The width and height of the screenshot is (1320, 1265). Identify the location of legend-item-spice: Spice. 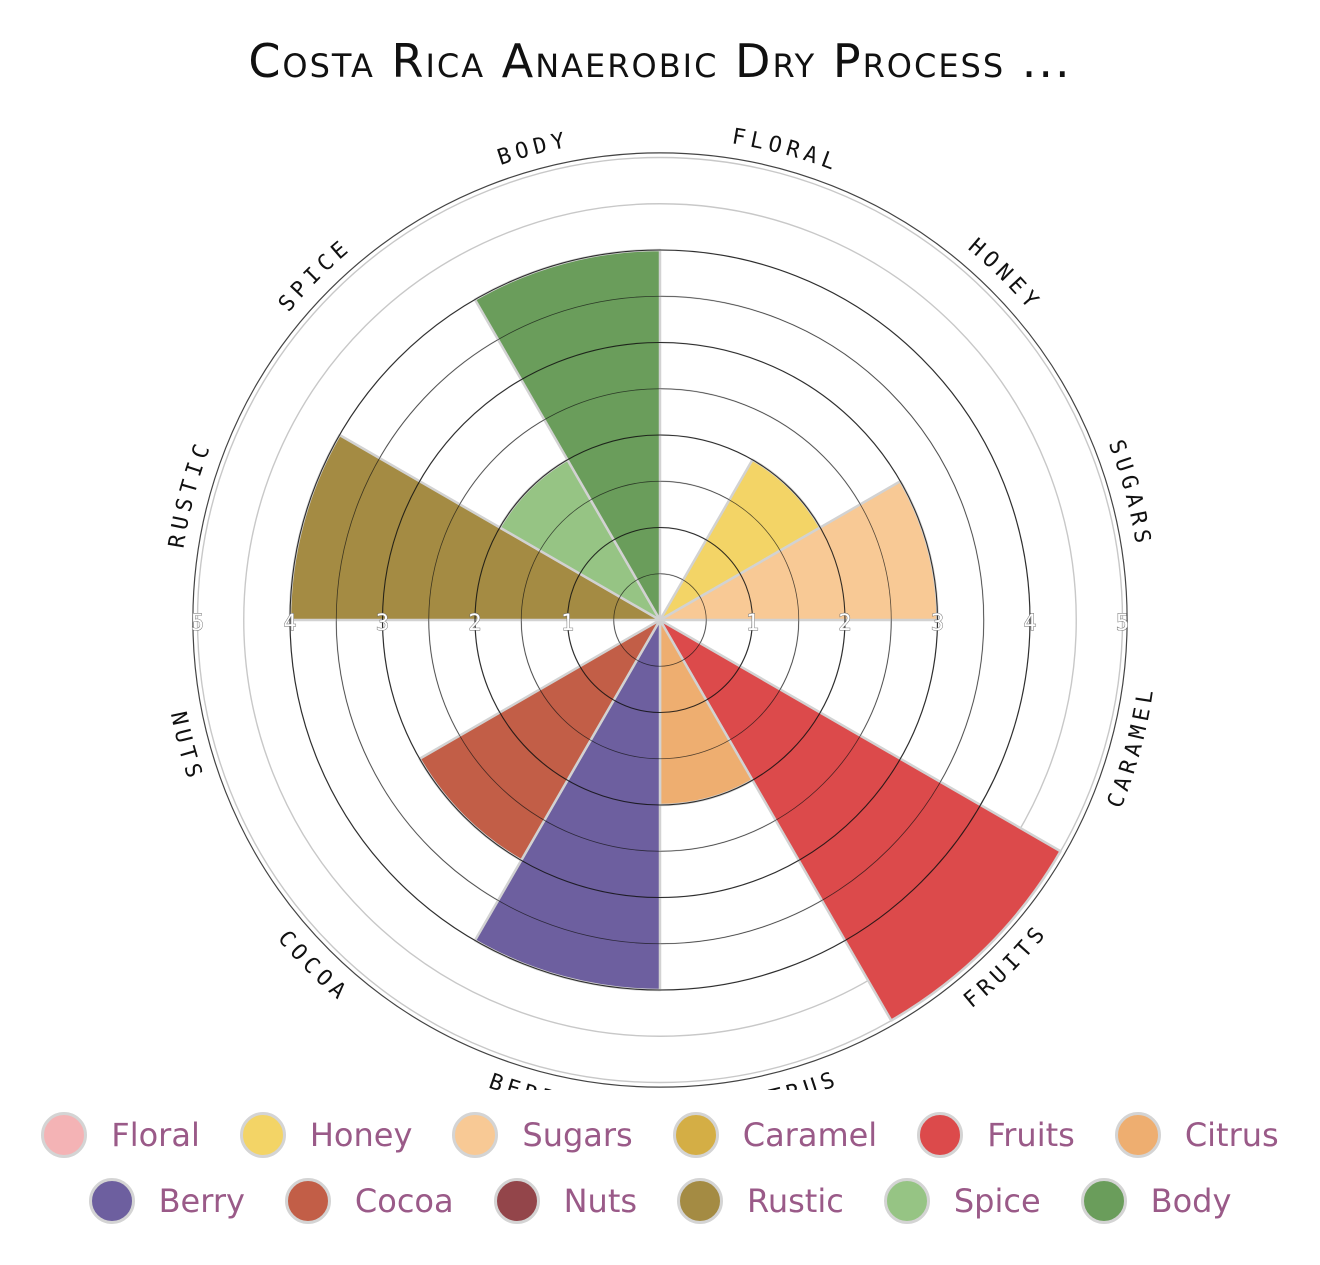
(962, 1201).